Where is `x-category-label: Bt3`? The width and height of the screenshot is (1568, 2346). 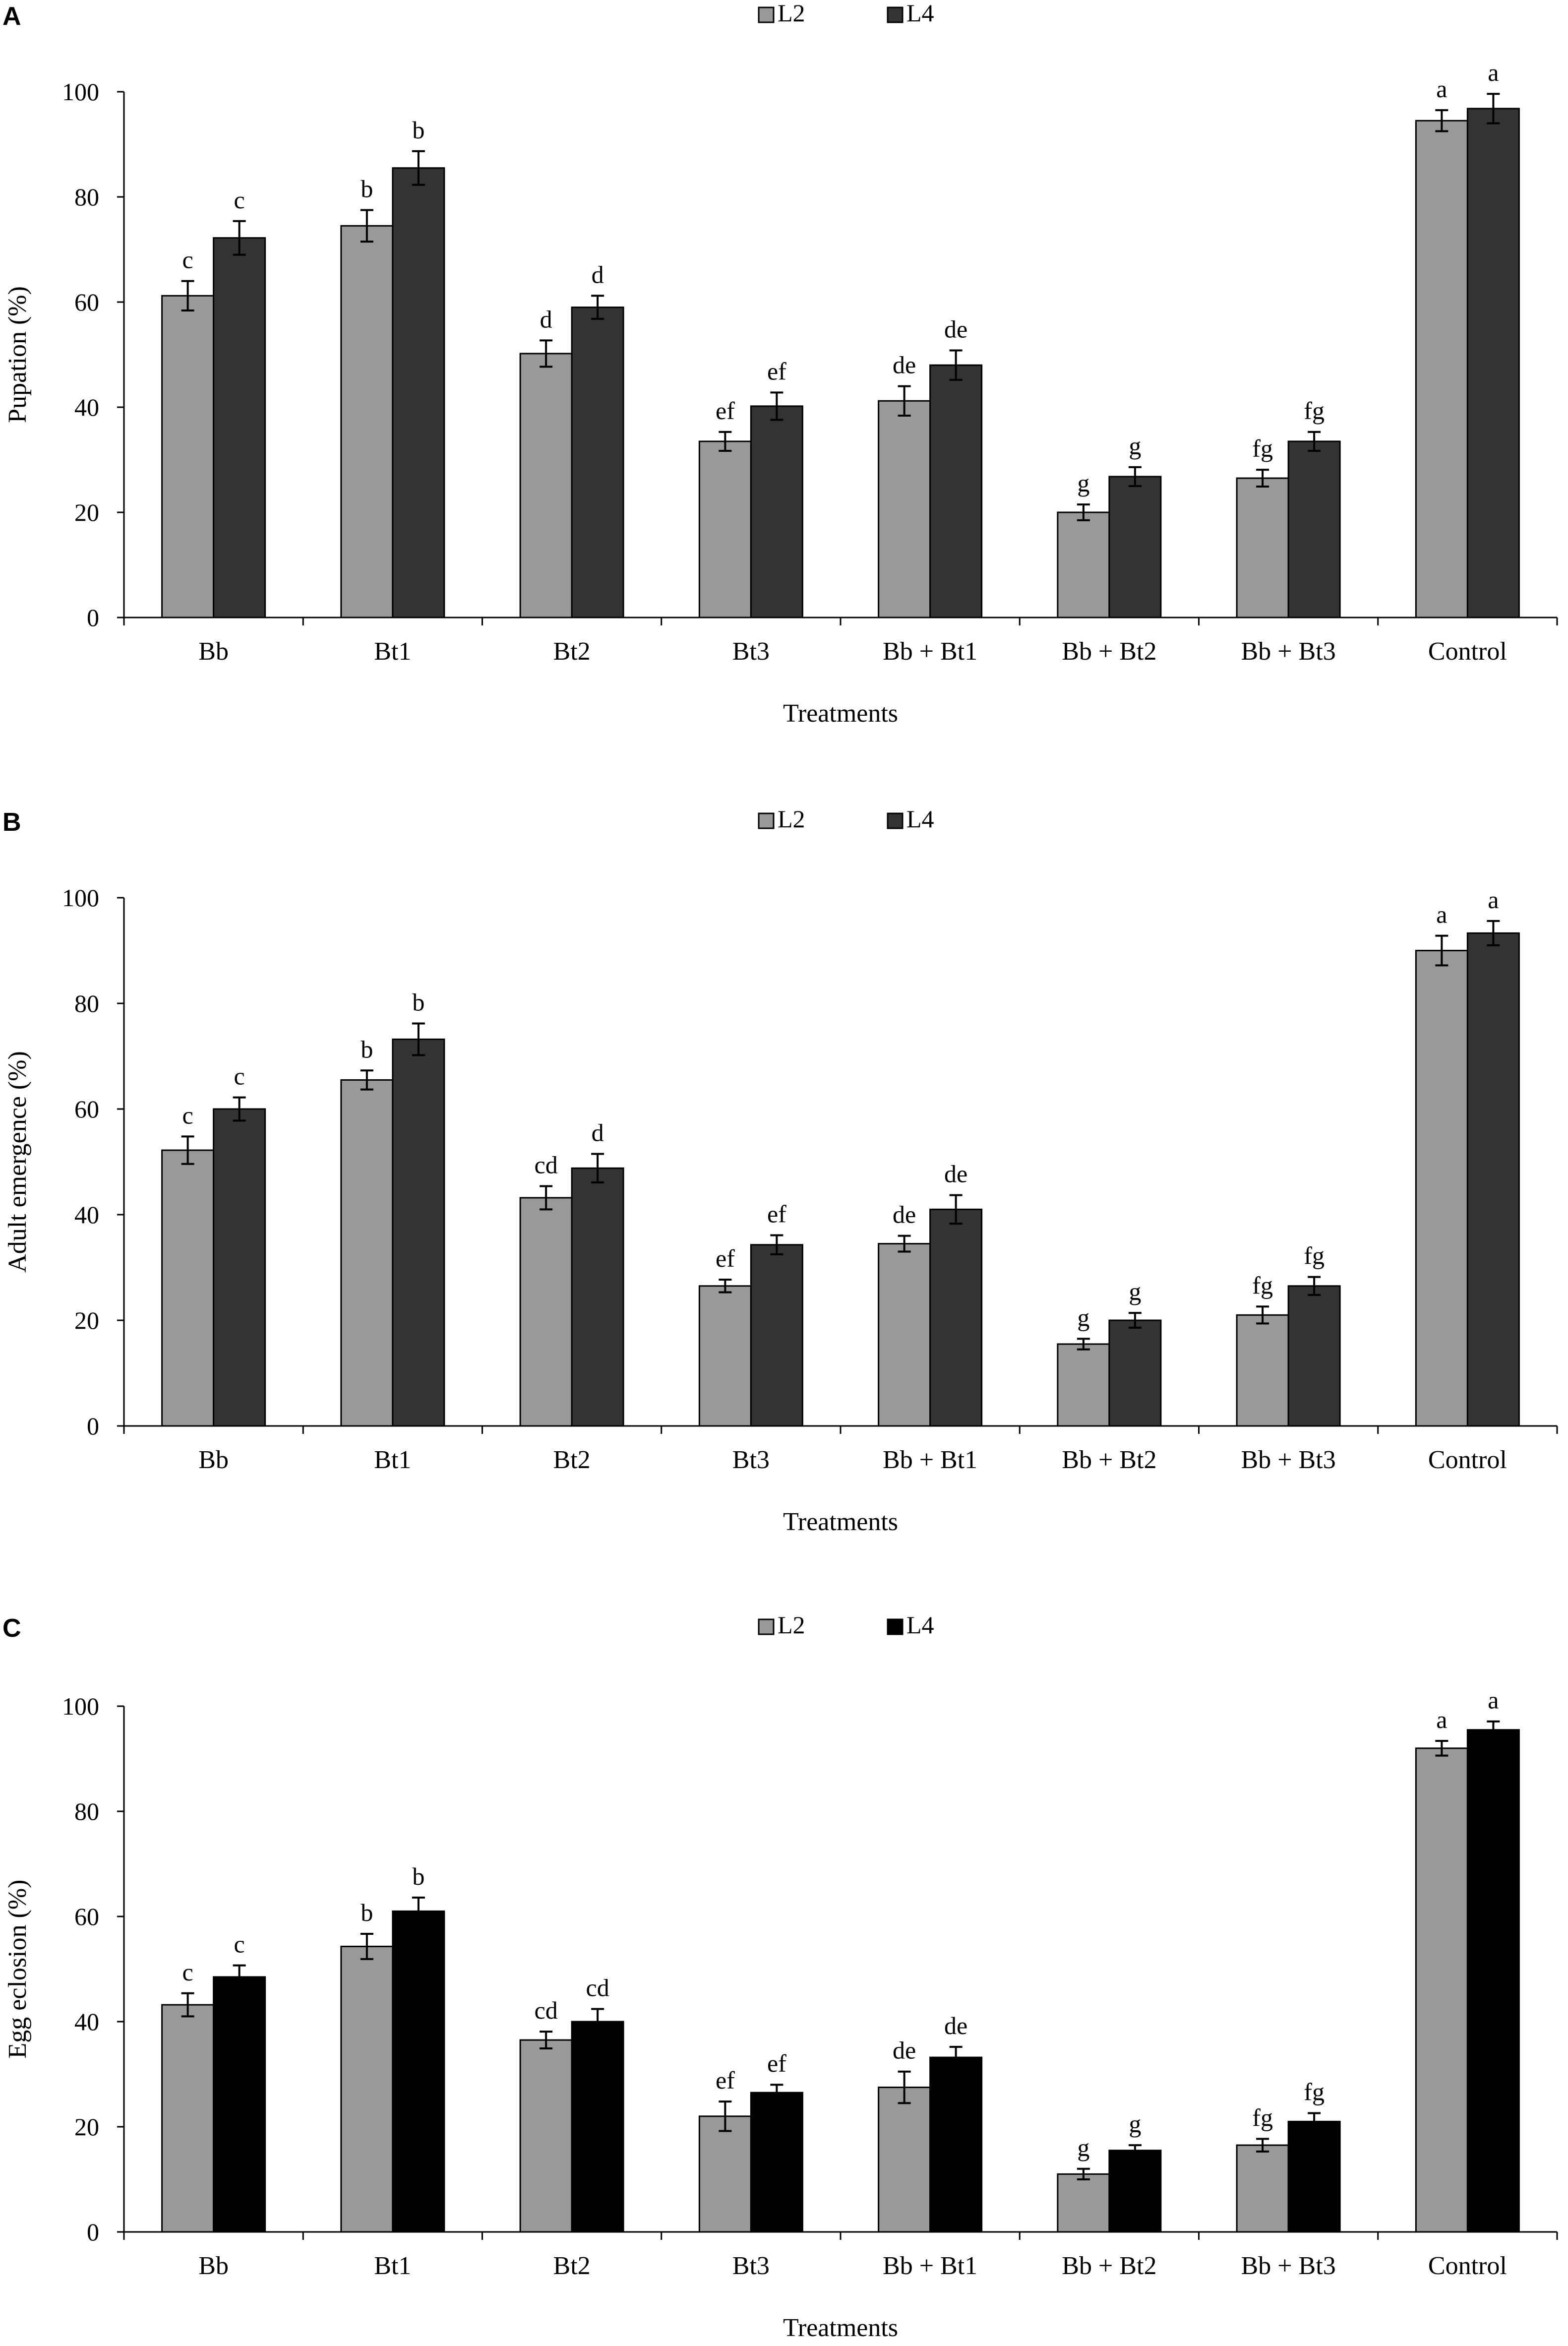 x-category-label: Bt3 is located at coordinates (751, 1460).